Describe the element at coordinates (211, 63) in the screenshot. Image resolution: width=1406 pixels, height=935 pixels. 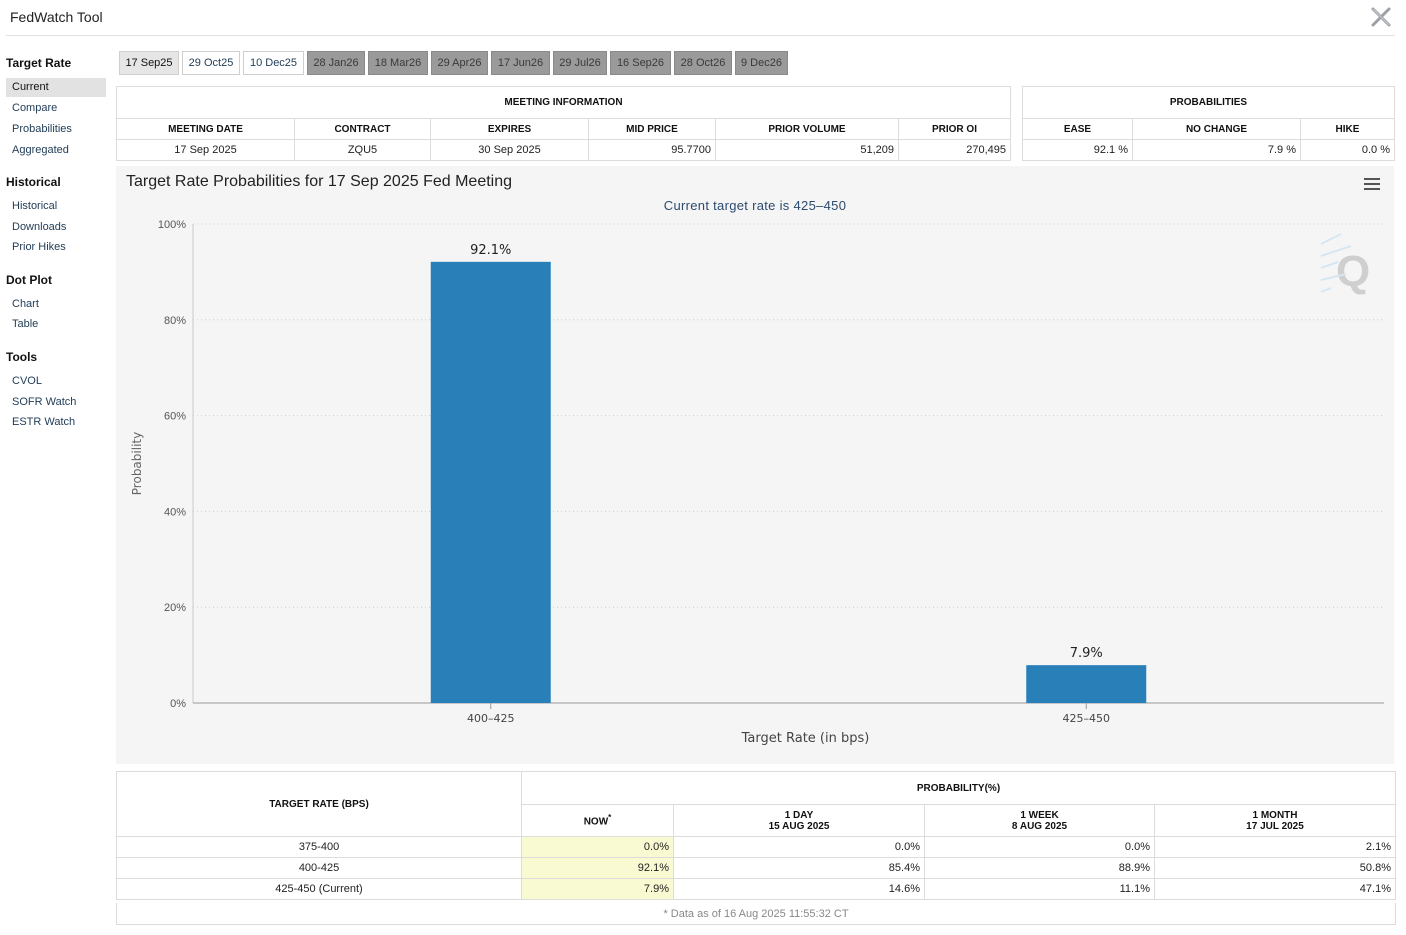
I see `tab-29-oct25: 29 Oct25` at that location.